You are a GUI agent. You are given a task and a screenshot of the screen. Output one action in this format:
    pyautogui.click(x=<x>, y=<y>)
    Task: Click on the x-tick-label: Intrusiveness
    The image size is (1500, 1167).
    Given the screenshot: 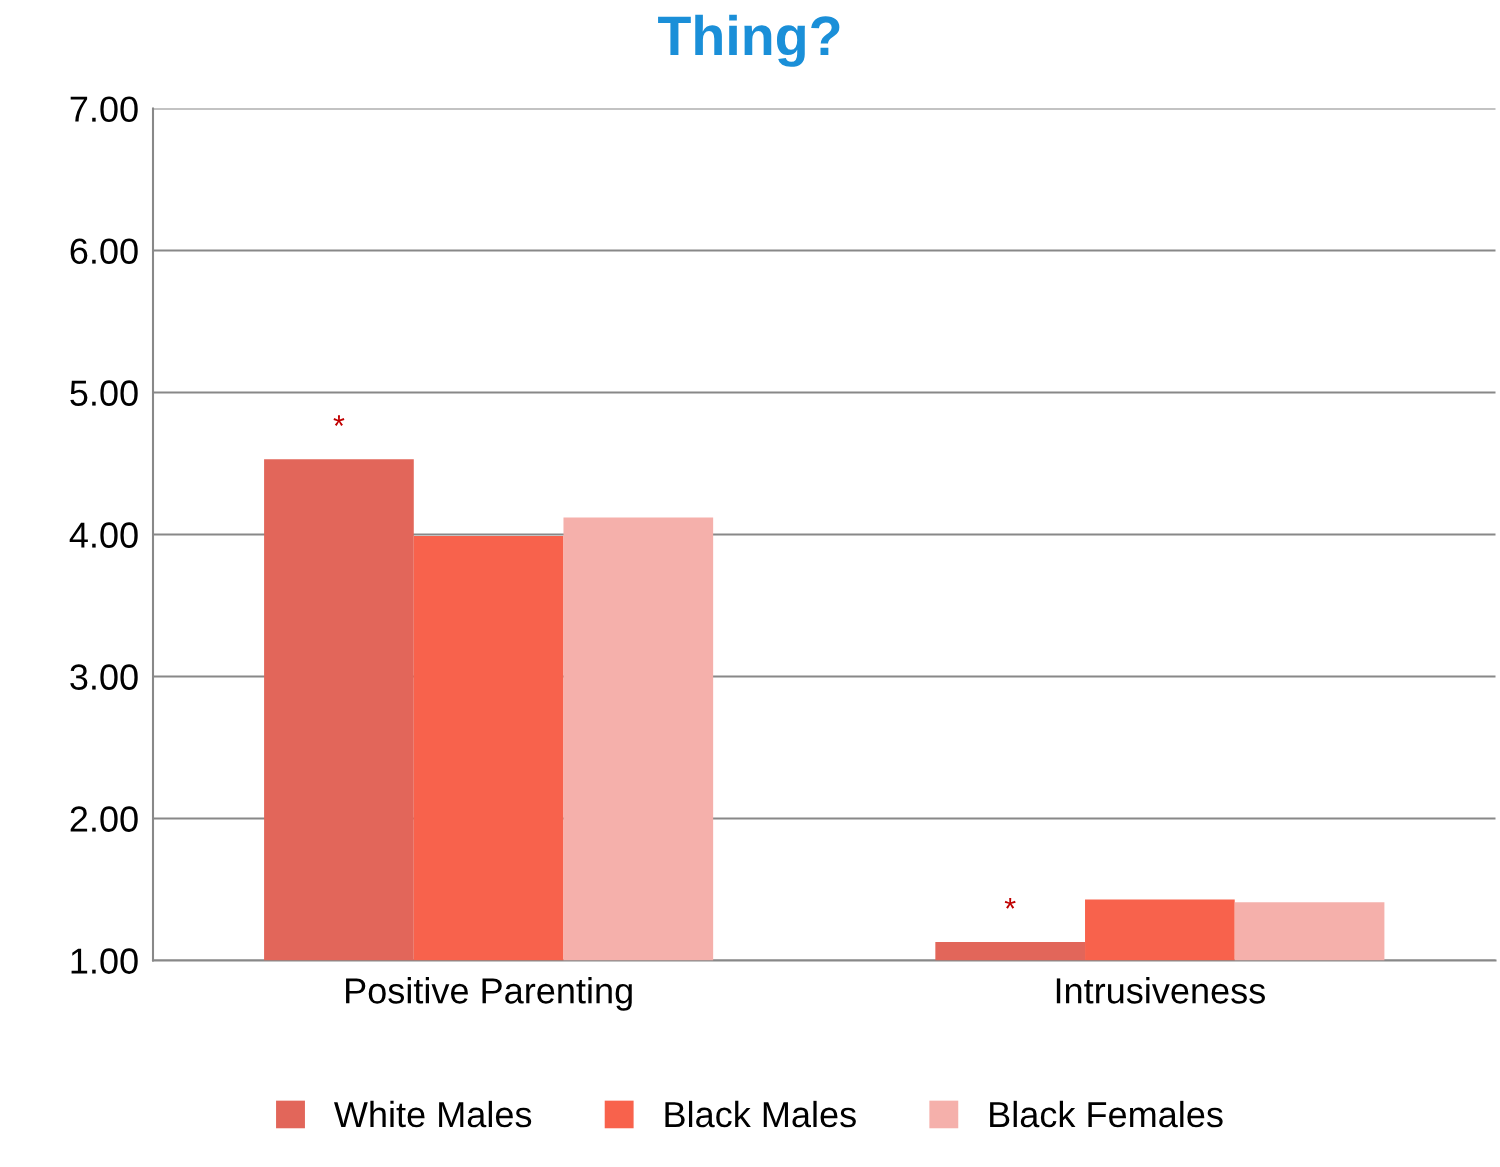 What is the action you would take?
    pyautogui.click(x=1160, y=990)
    